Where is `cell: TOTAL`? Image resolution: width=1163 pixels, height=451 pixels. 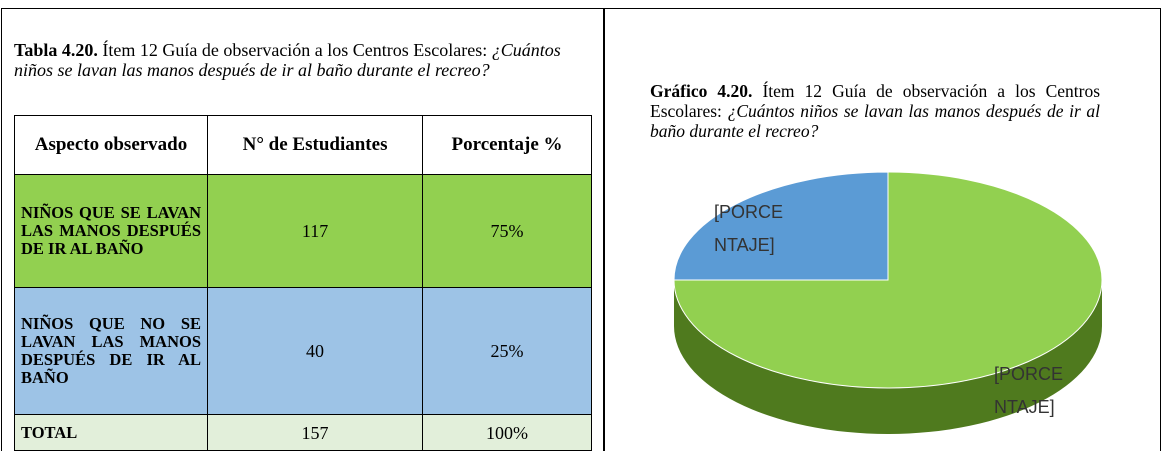
cell: TOTAL is located at coordinates (111, 432).